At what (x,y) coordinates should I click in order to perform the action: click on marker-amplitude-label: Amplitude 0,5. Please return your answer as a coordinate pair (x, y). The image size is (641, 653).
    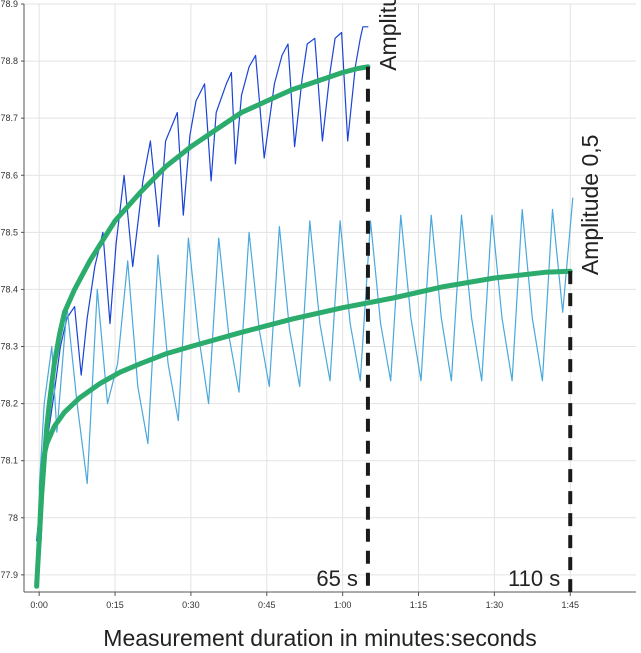
    Looking at the image, I should click on (590, 205).